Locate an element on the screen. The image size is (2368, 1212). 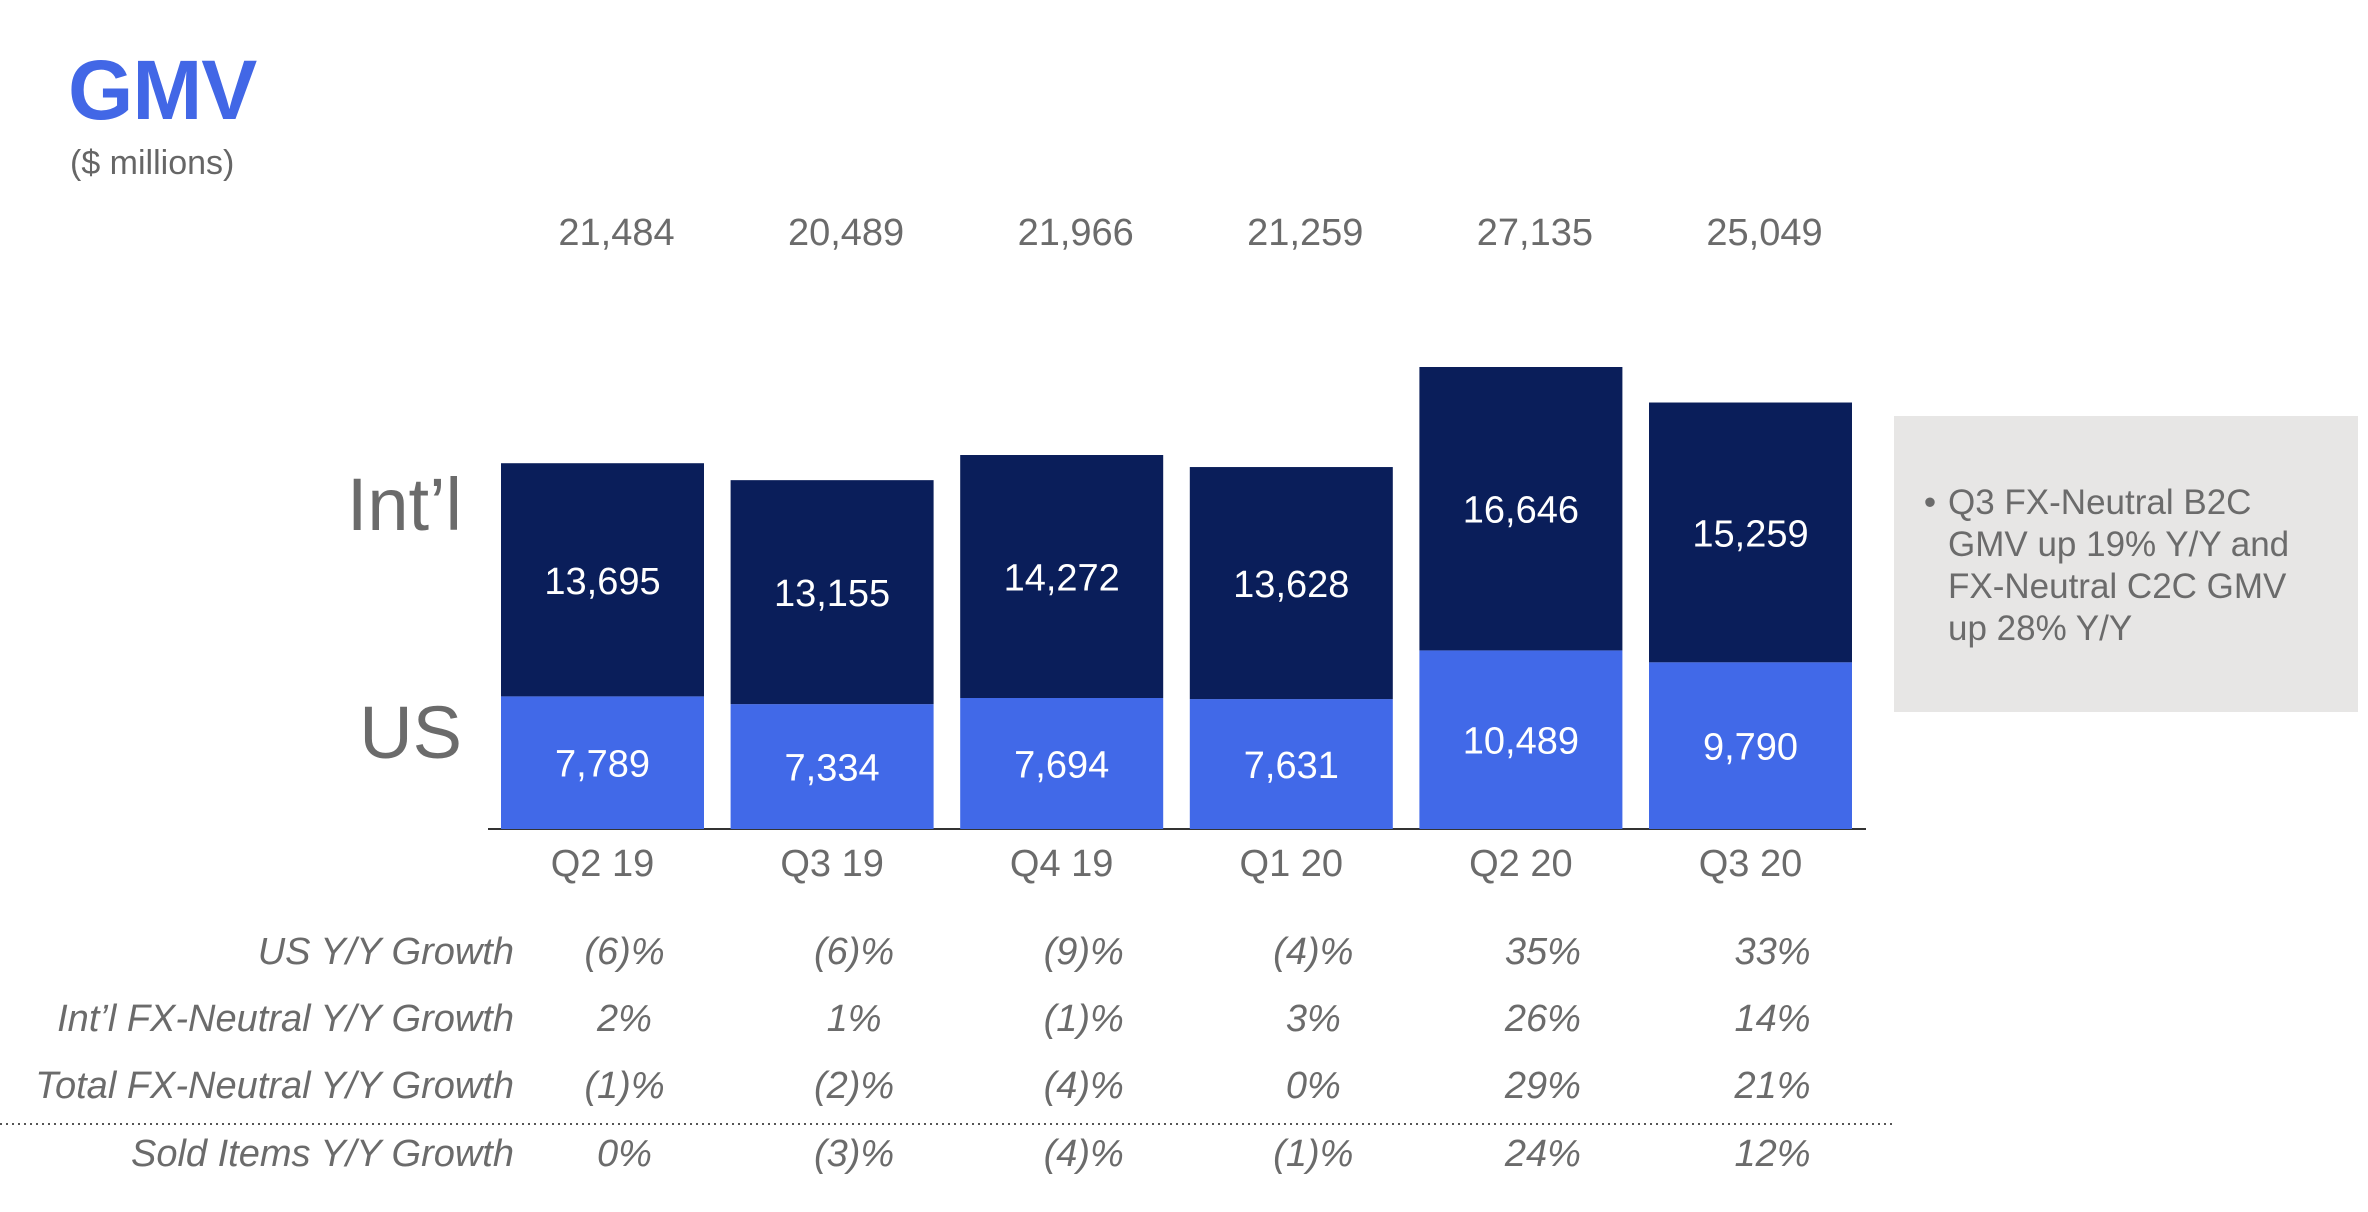
total-label: 21,966 is located at coordinates (1076, 233).